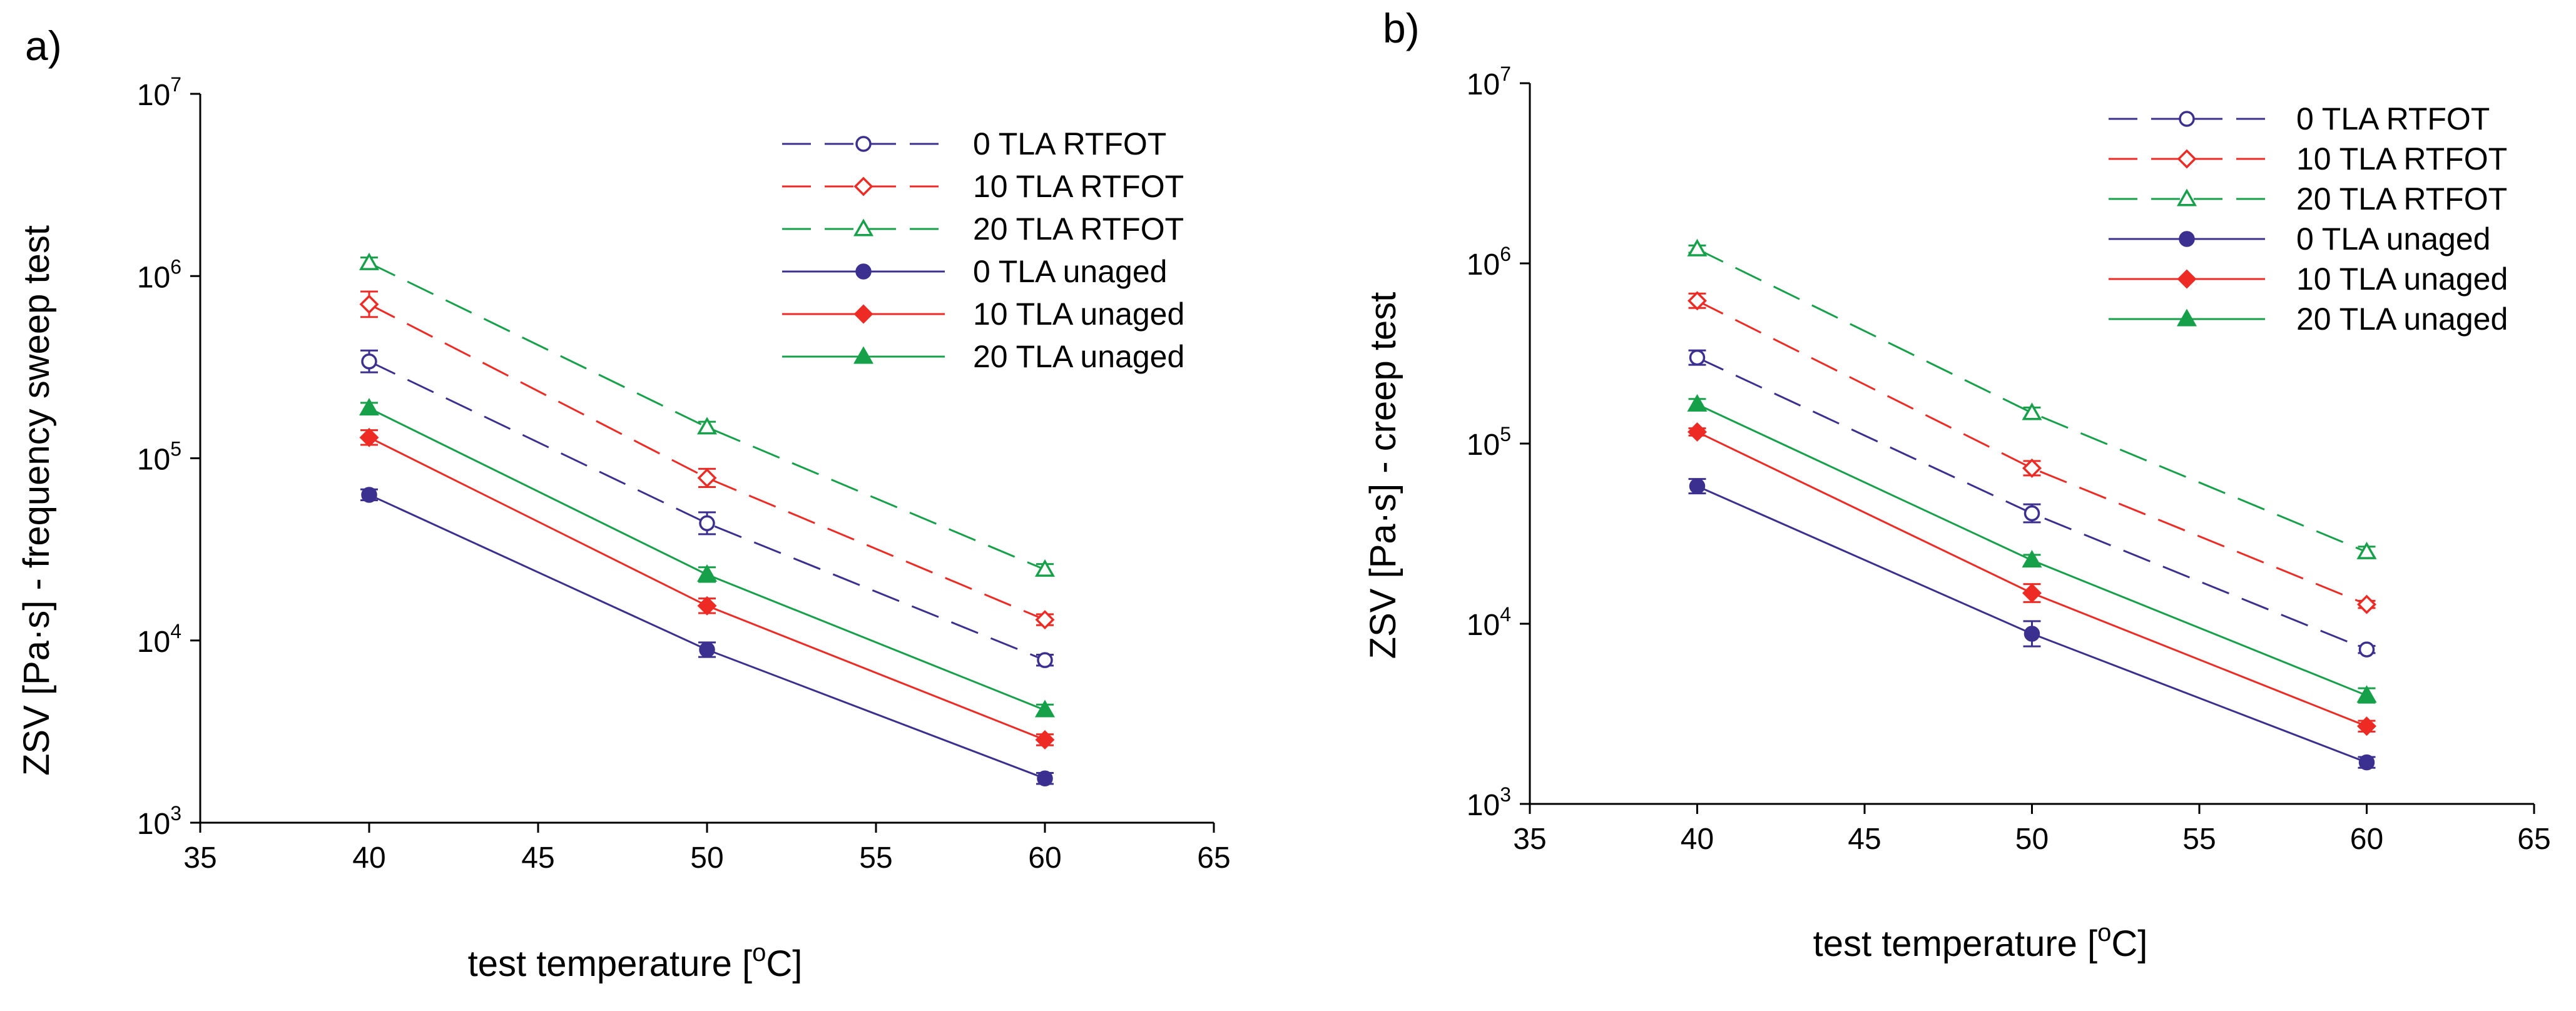 This screenshot has width=2576, height=1011. What do you see at coordinates (538, 858) in the screenshot?
I see `panel-a-x-tick-label: 45` at bounding box center [538, 858].